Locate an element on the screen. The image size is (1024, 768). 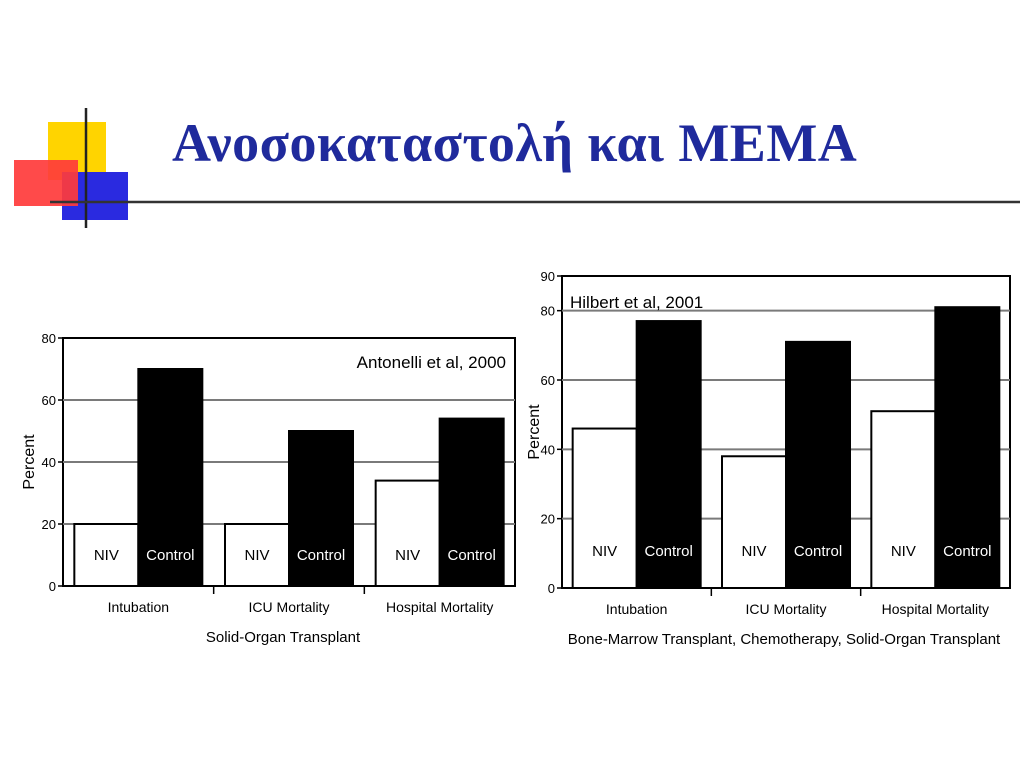
decor-red-square is located at coordinates (46, 183).